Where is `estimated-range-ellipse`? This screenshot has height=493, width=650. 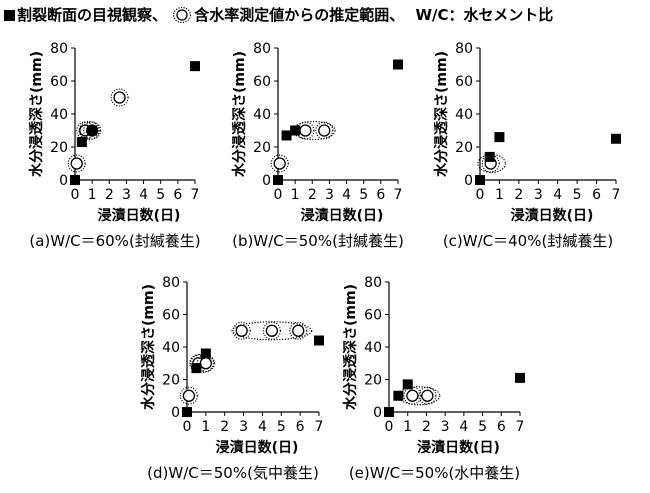
estimated-range-ellipse is located at coordinates (89, 130).